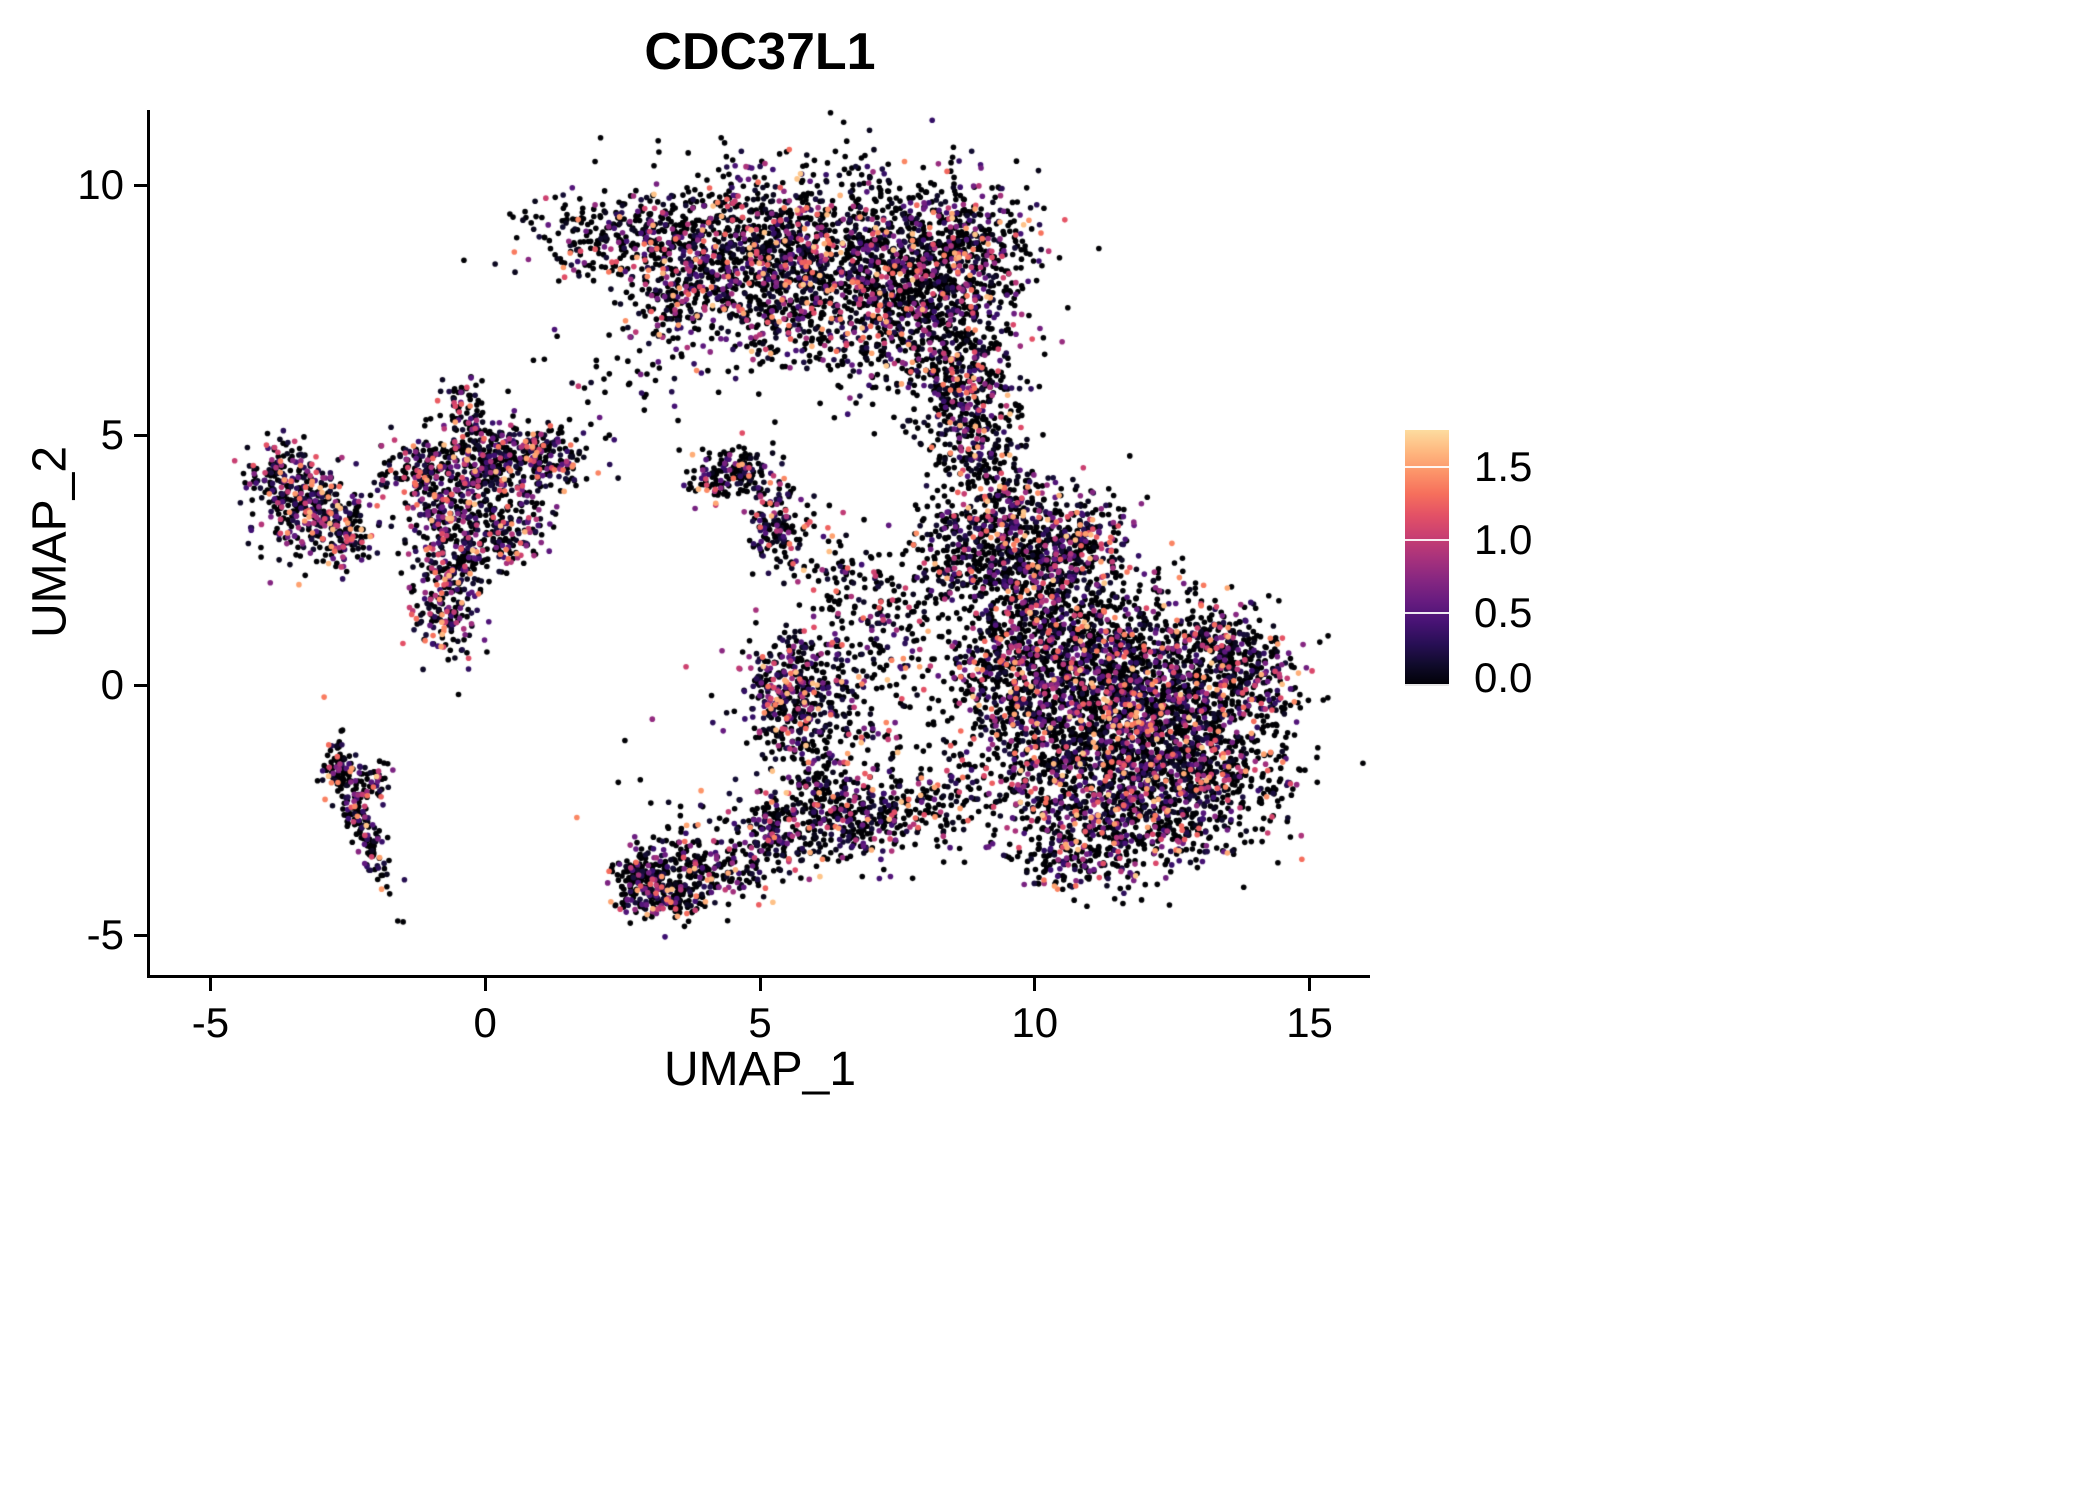 The image size is (2100, 1500). Describe the element at coordinates (148, 544) in the screenshot. I see `y-axis-line` at that location.